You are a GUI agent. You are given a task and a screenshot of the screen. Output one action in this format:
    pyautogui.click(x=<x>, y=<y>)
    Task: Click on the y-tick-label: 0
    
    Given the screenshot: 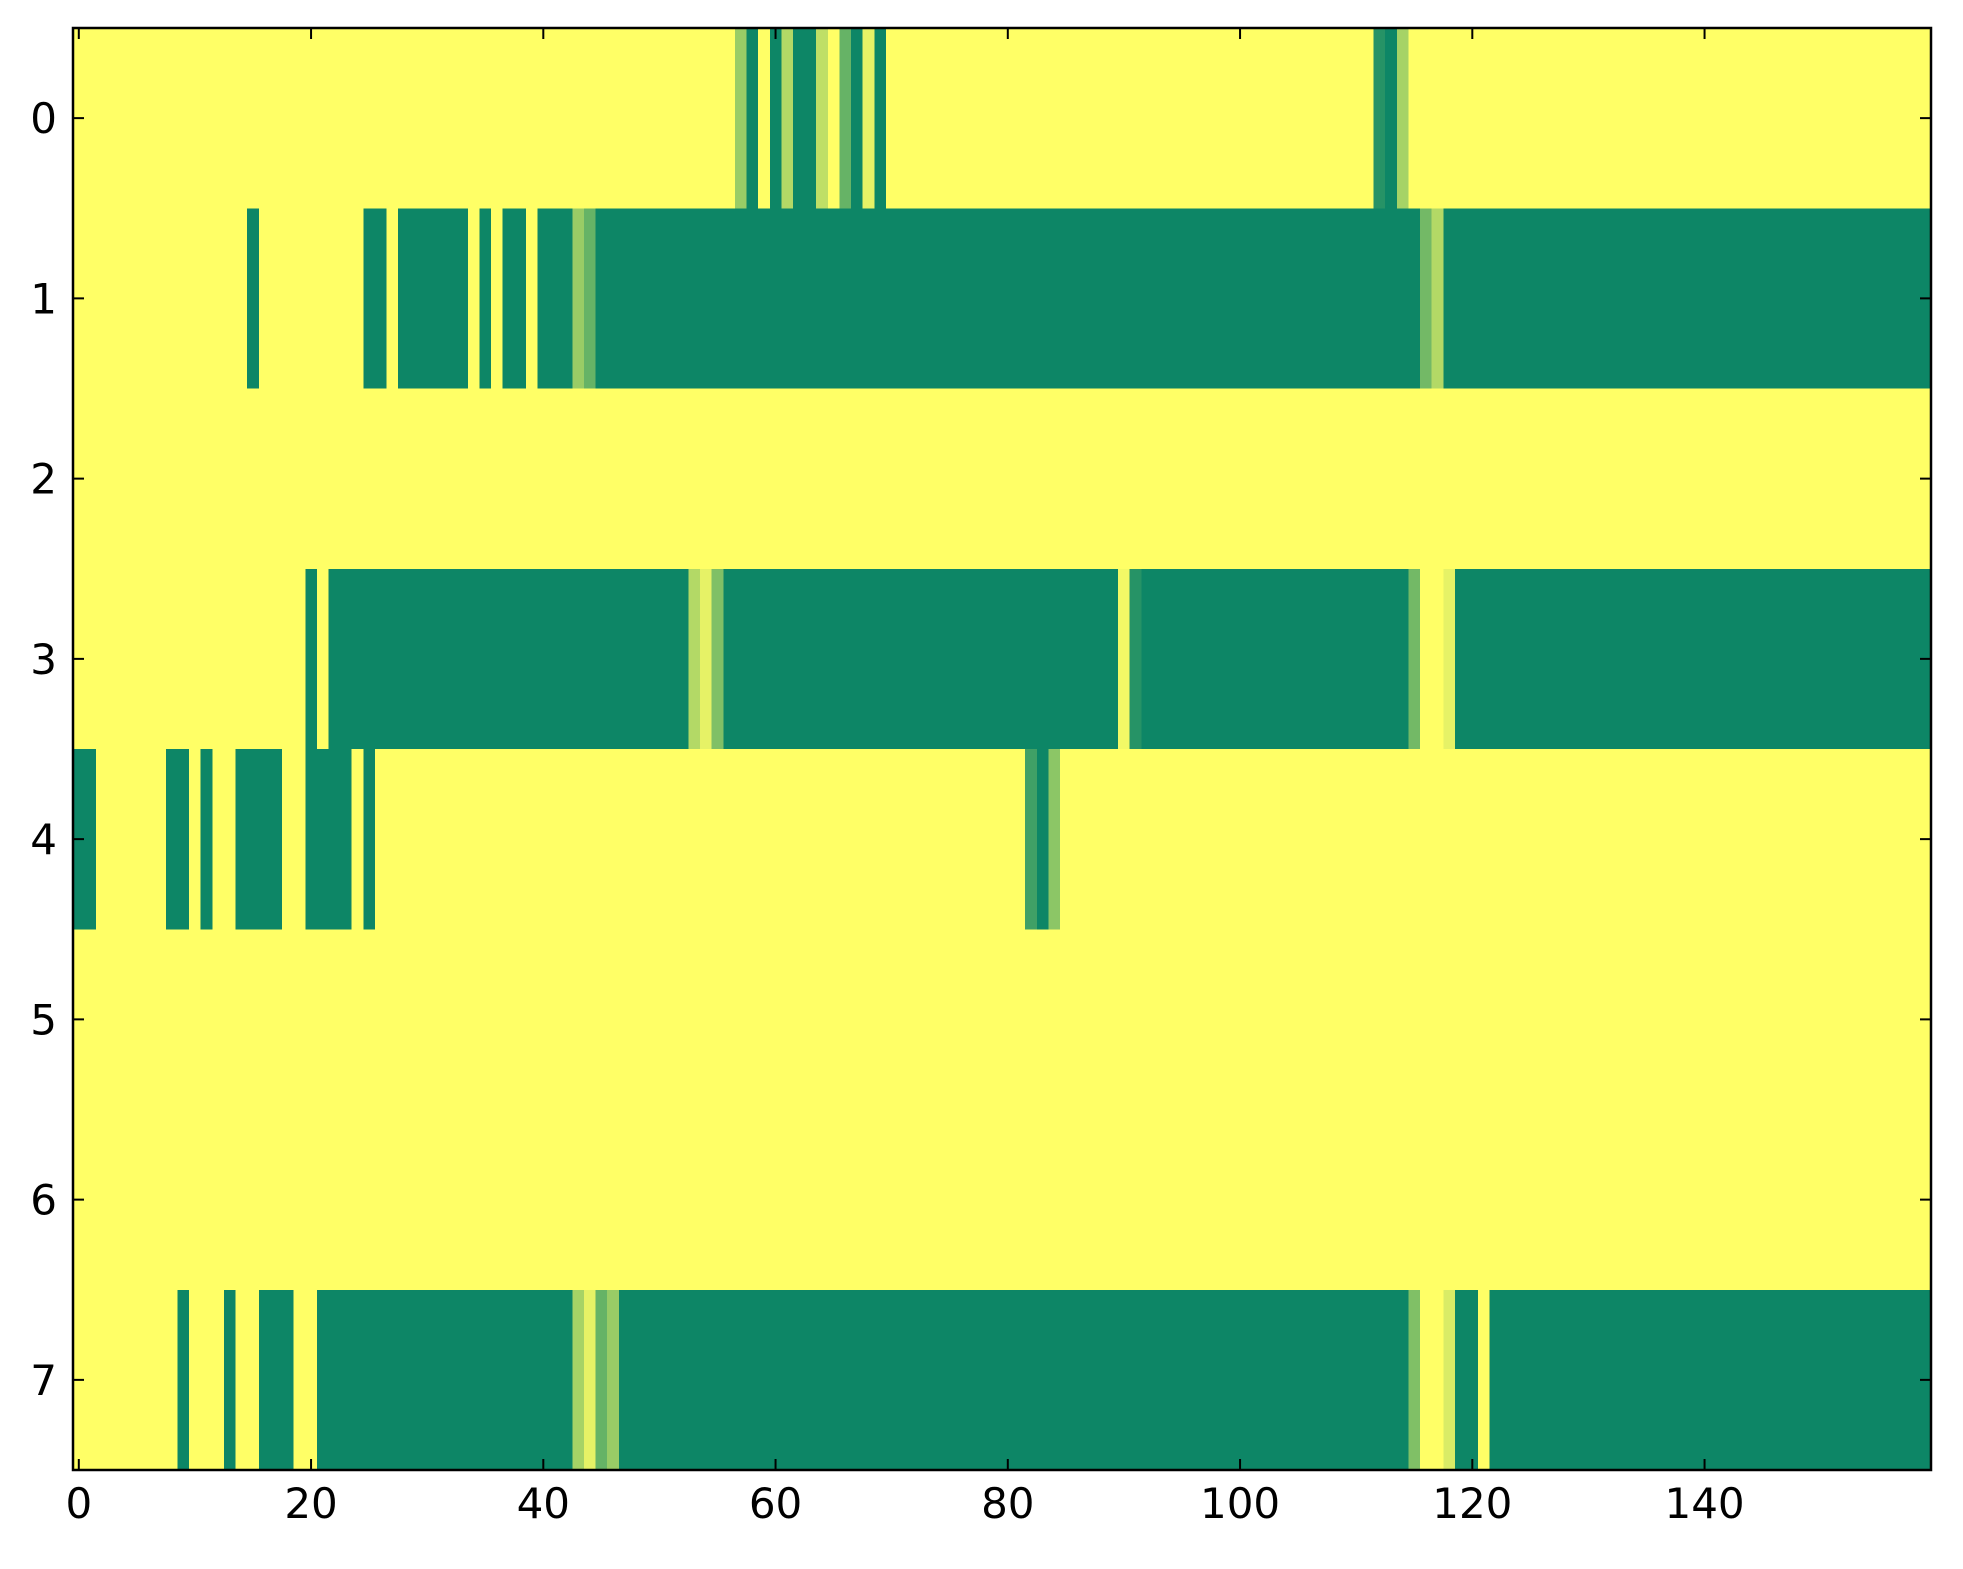 What is the action you would take?
    pyautogui.click(x=43, y=118)
    